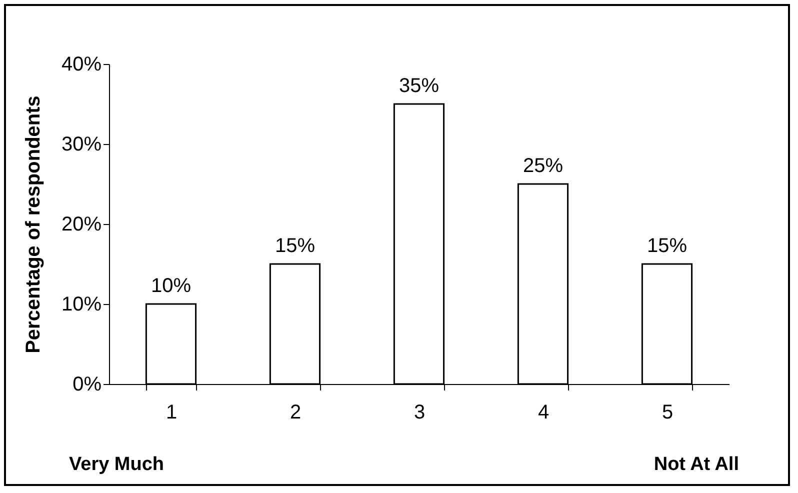  I want to click on text: Not At All, so click(696, 464).